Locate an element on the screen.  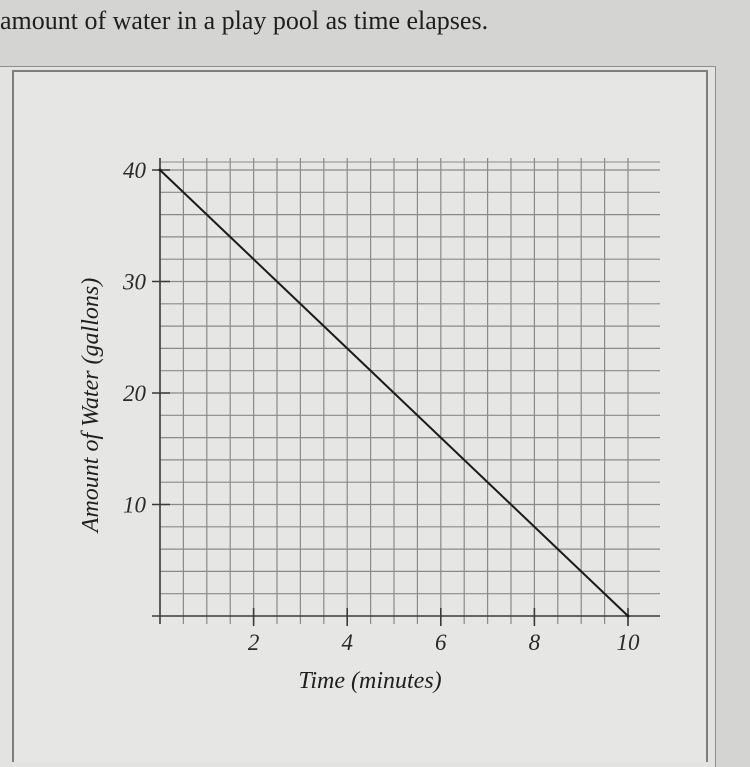
x-tick-label: 10 is located at coordinates (629, 642).